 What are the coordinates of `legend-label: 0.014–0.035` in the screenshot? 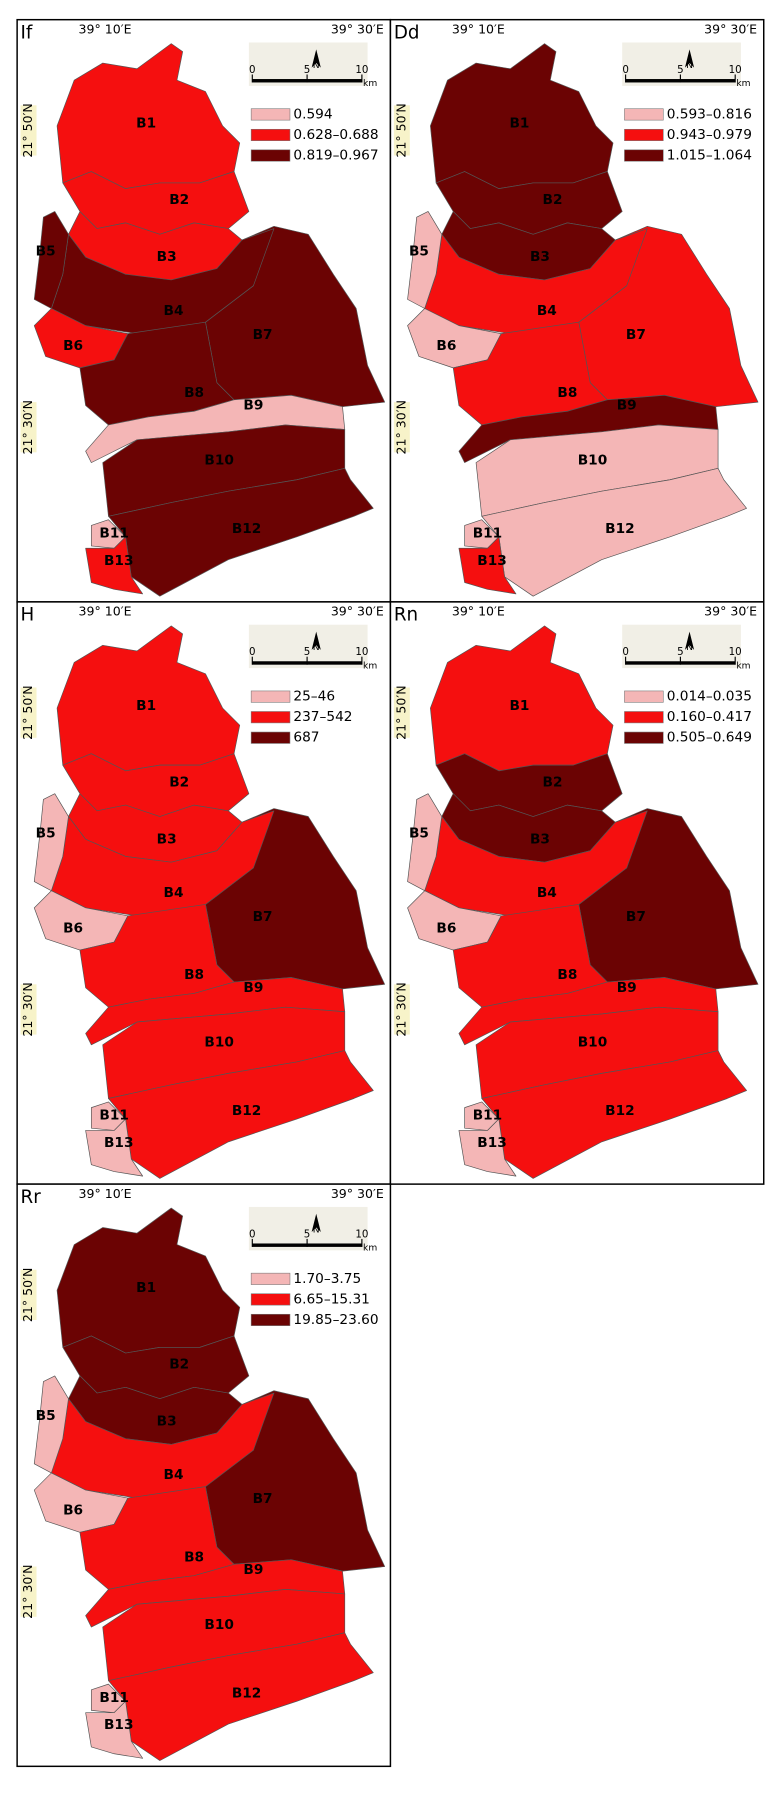 It's located at (709, 697).